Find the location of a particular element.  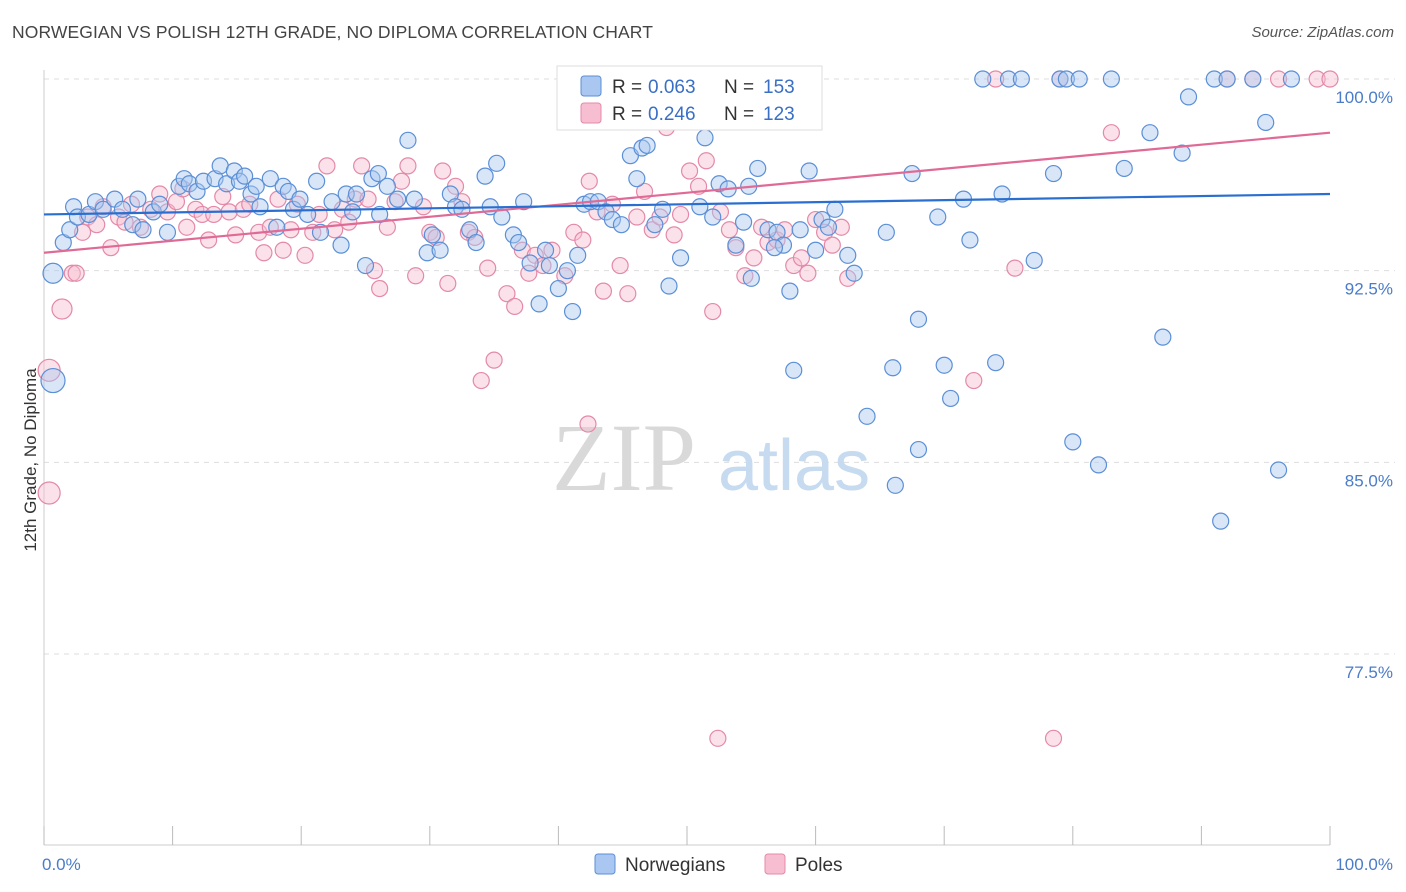

legend: R = 0.063 N = 153 R = 0.246 N = 123 is located at coordinates (689, 98).